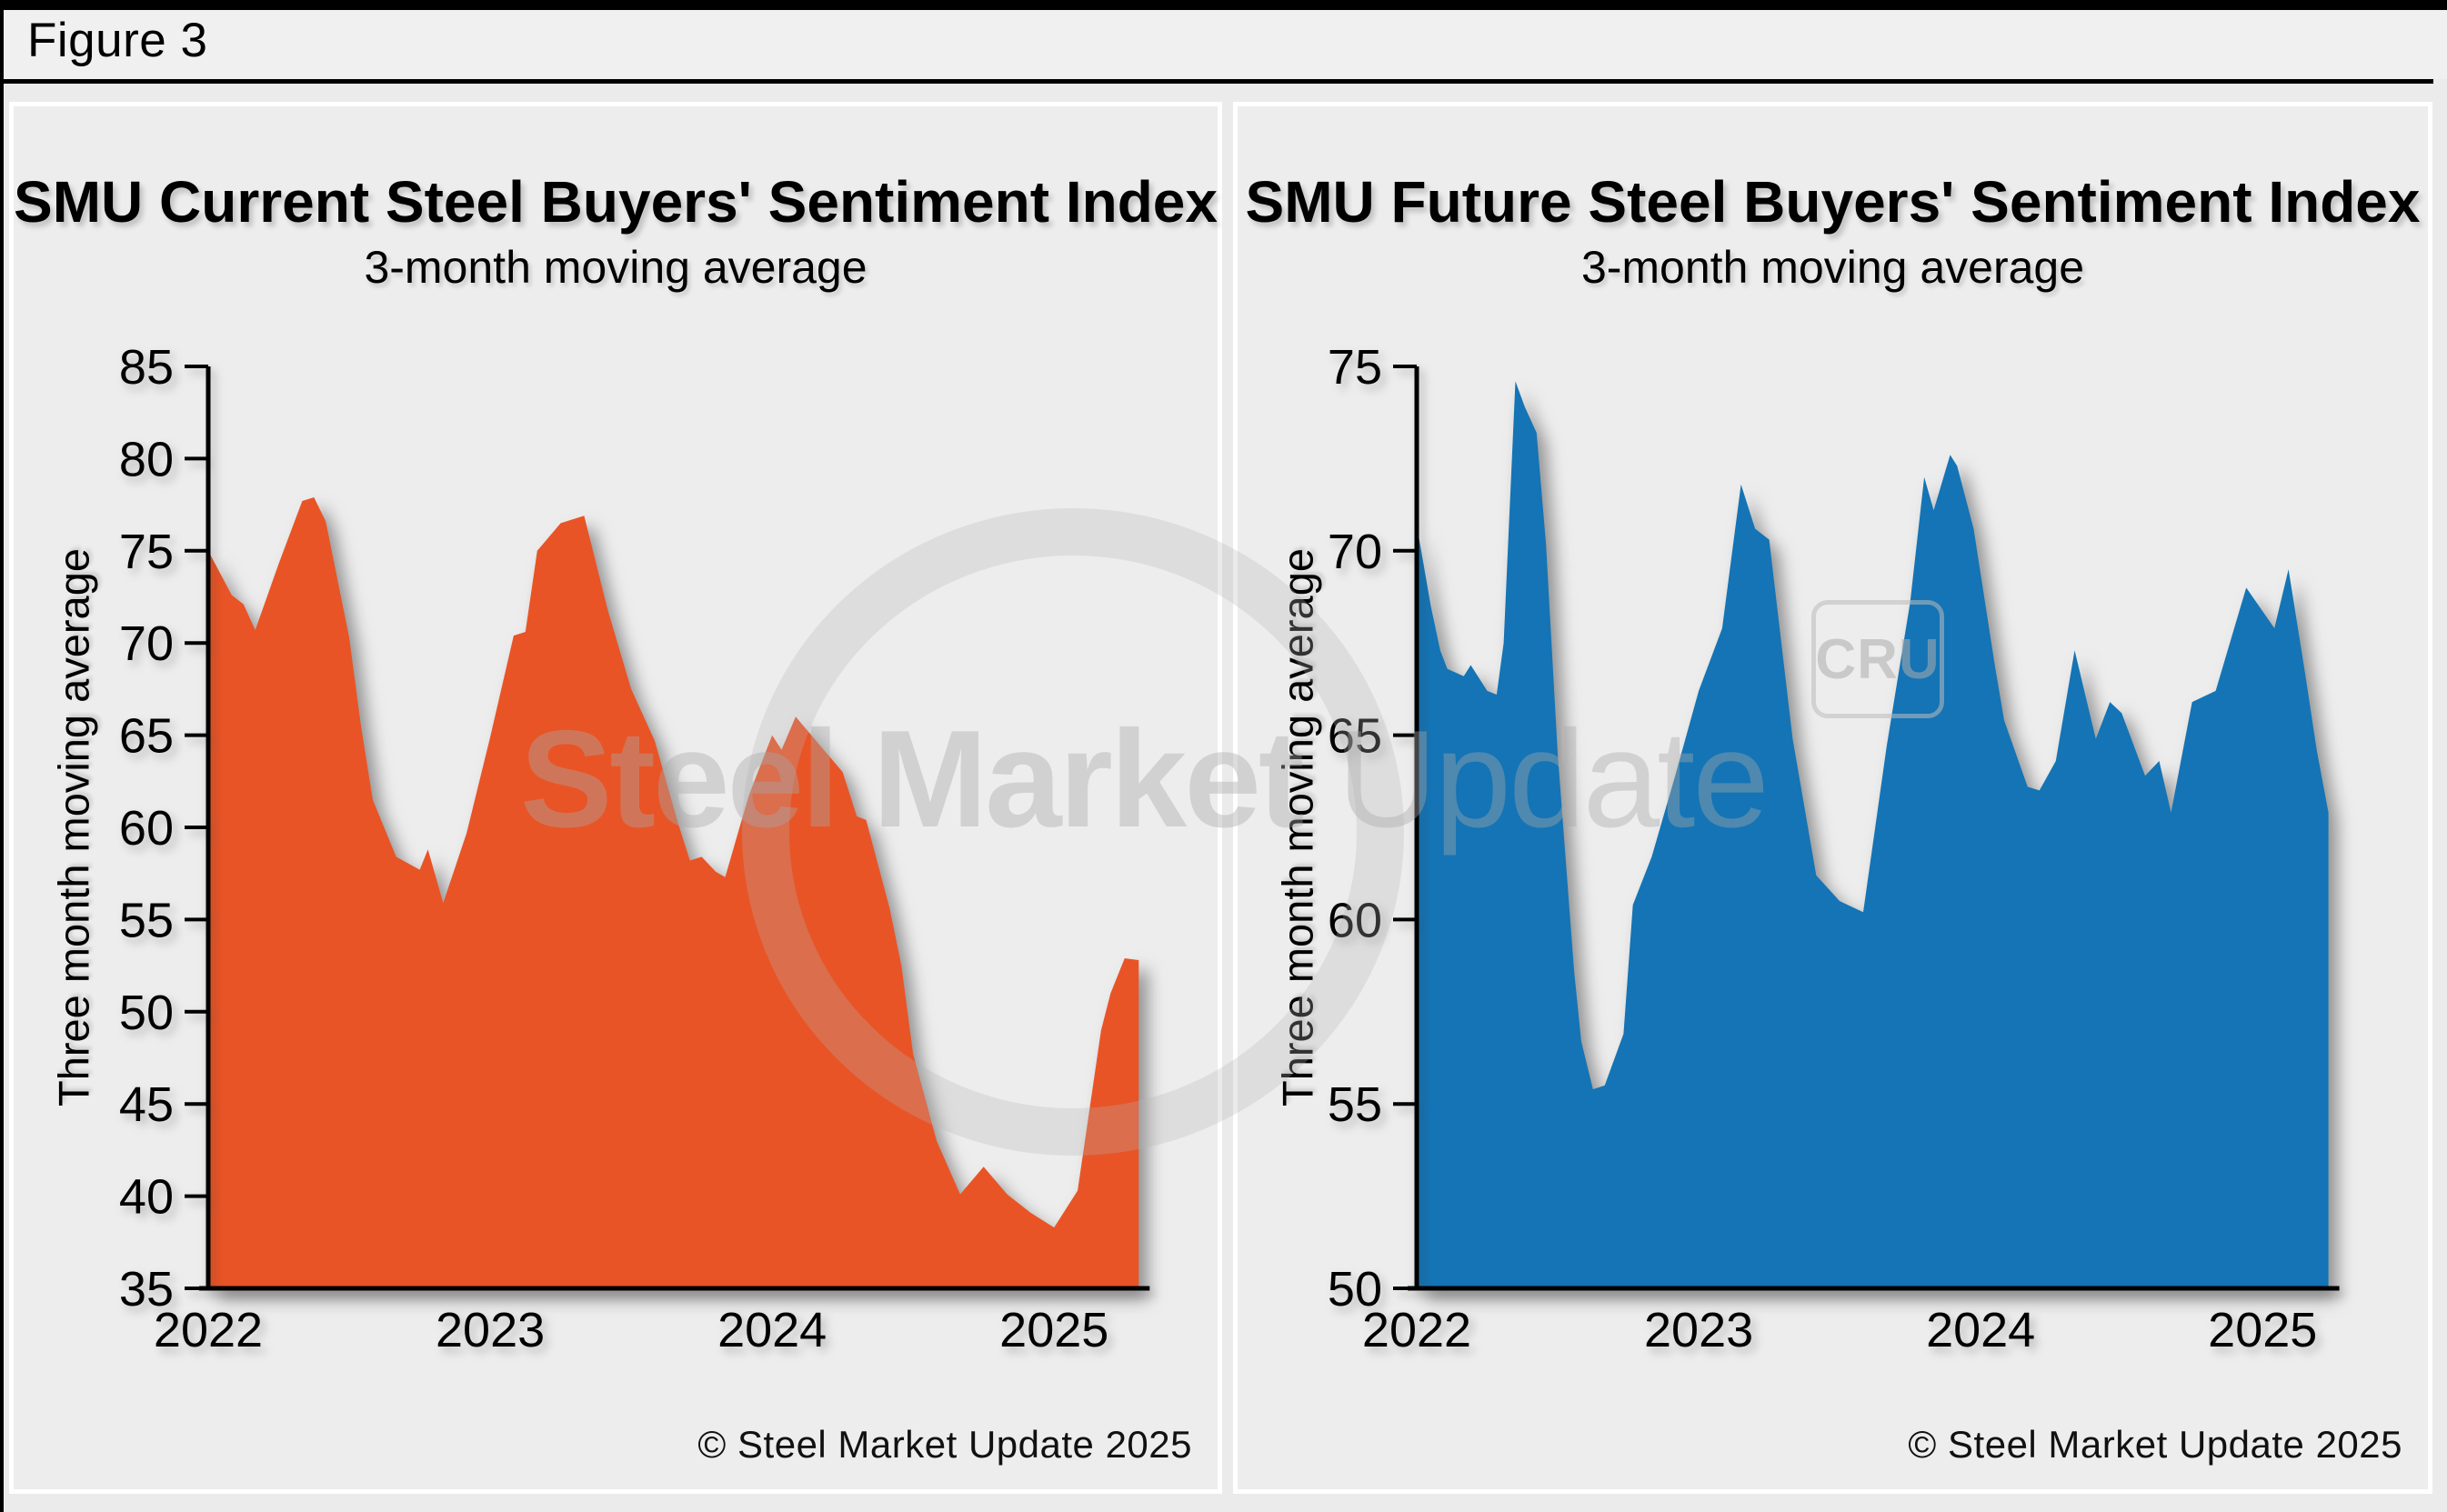 This screenshot has width=2447, height=1512. What do you see at coordinates (147, 1197) in the screenshot?
I see `y-tick-label: 40` at bounding box center [147, 1197].